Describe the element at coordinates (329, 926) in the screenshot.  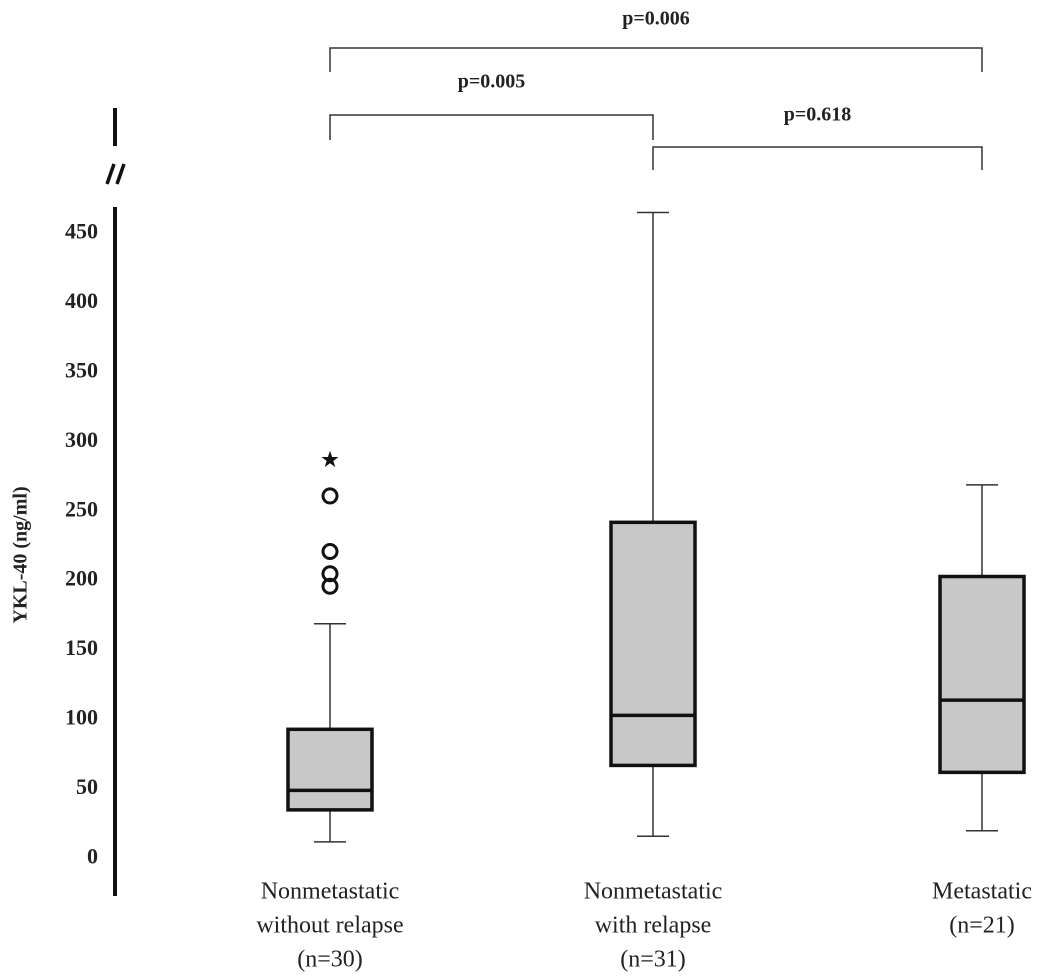
I see `x-tick-label: without relapse` at that location.